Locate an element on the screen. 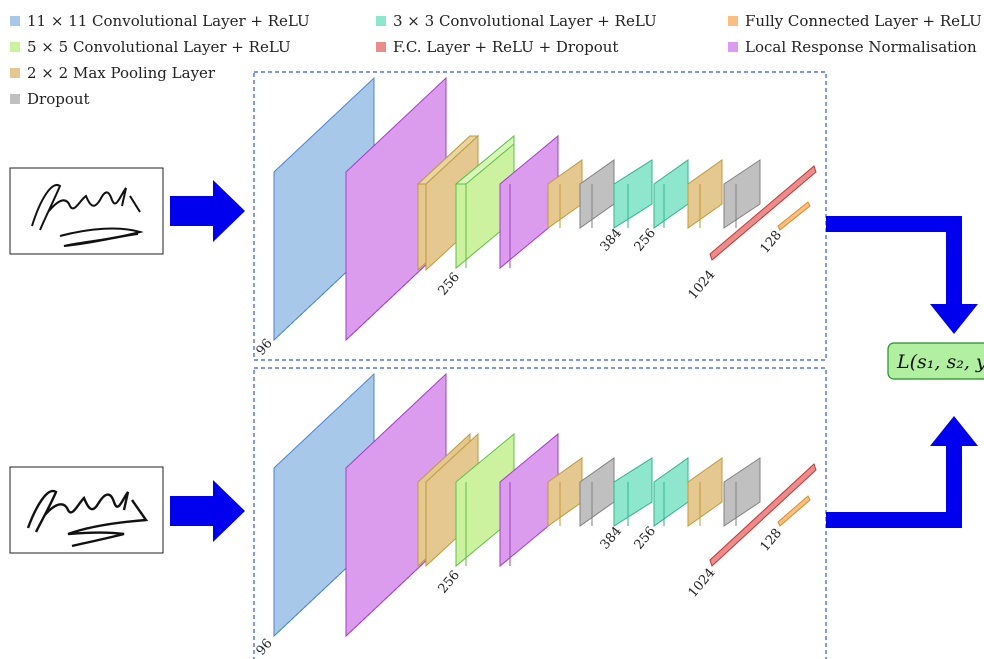 The width and height of the screenshot is (984, 659). conv4-layer-bottom is located at coordinates (671, 492).